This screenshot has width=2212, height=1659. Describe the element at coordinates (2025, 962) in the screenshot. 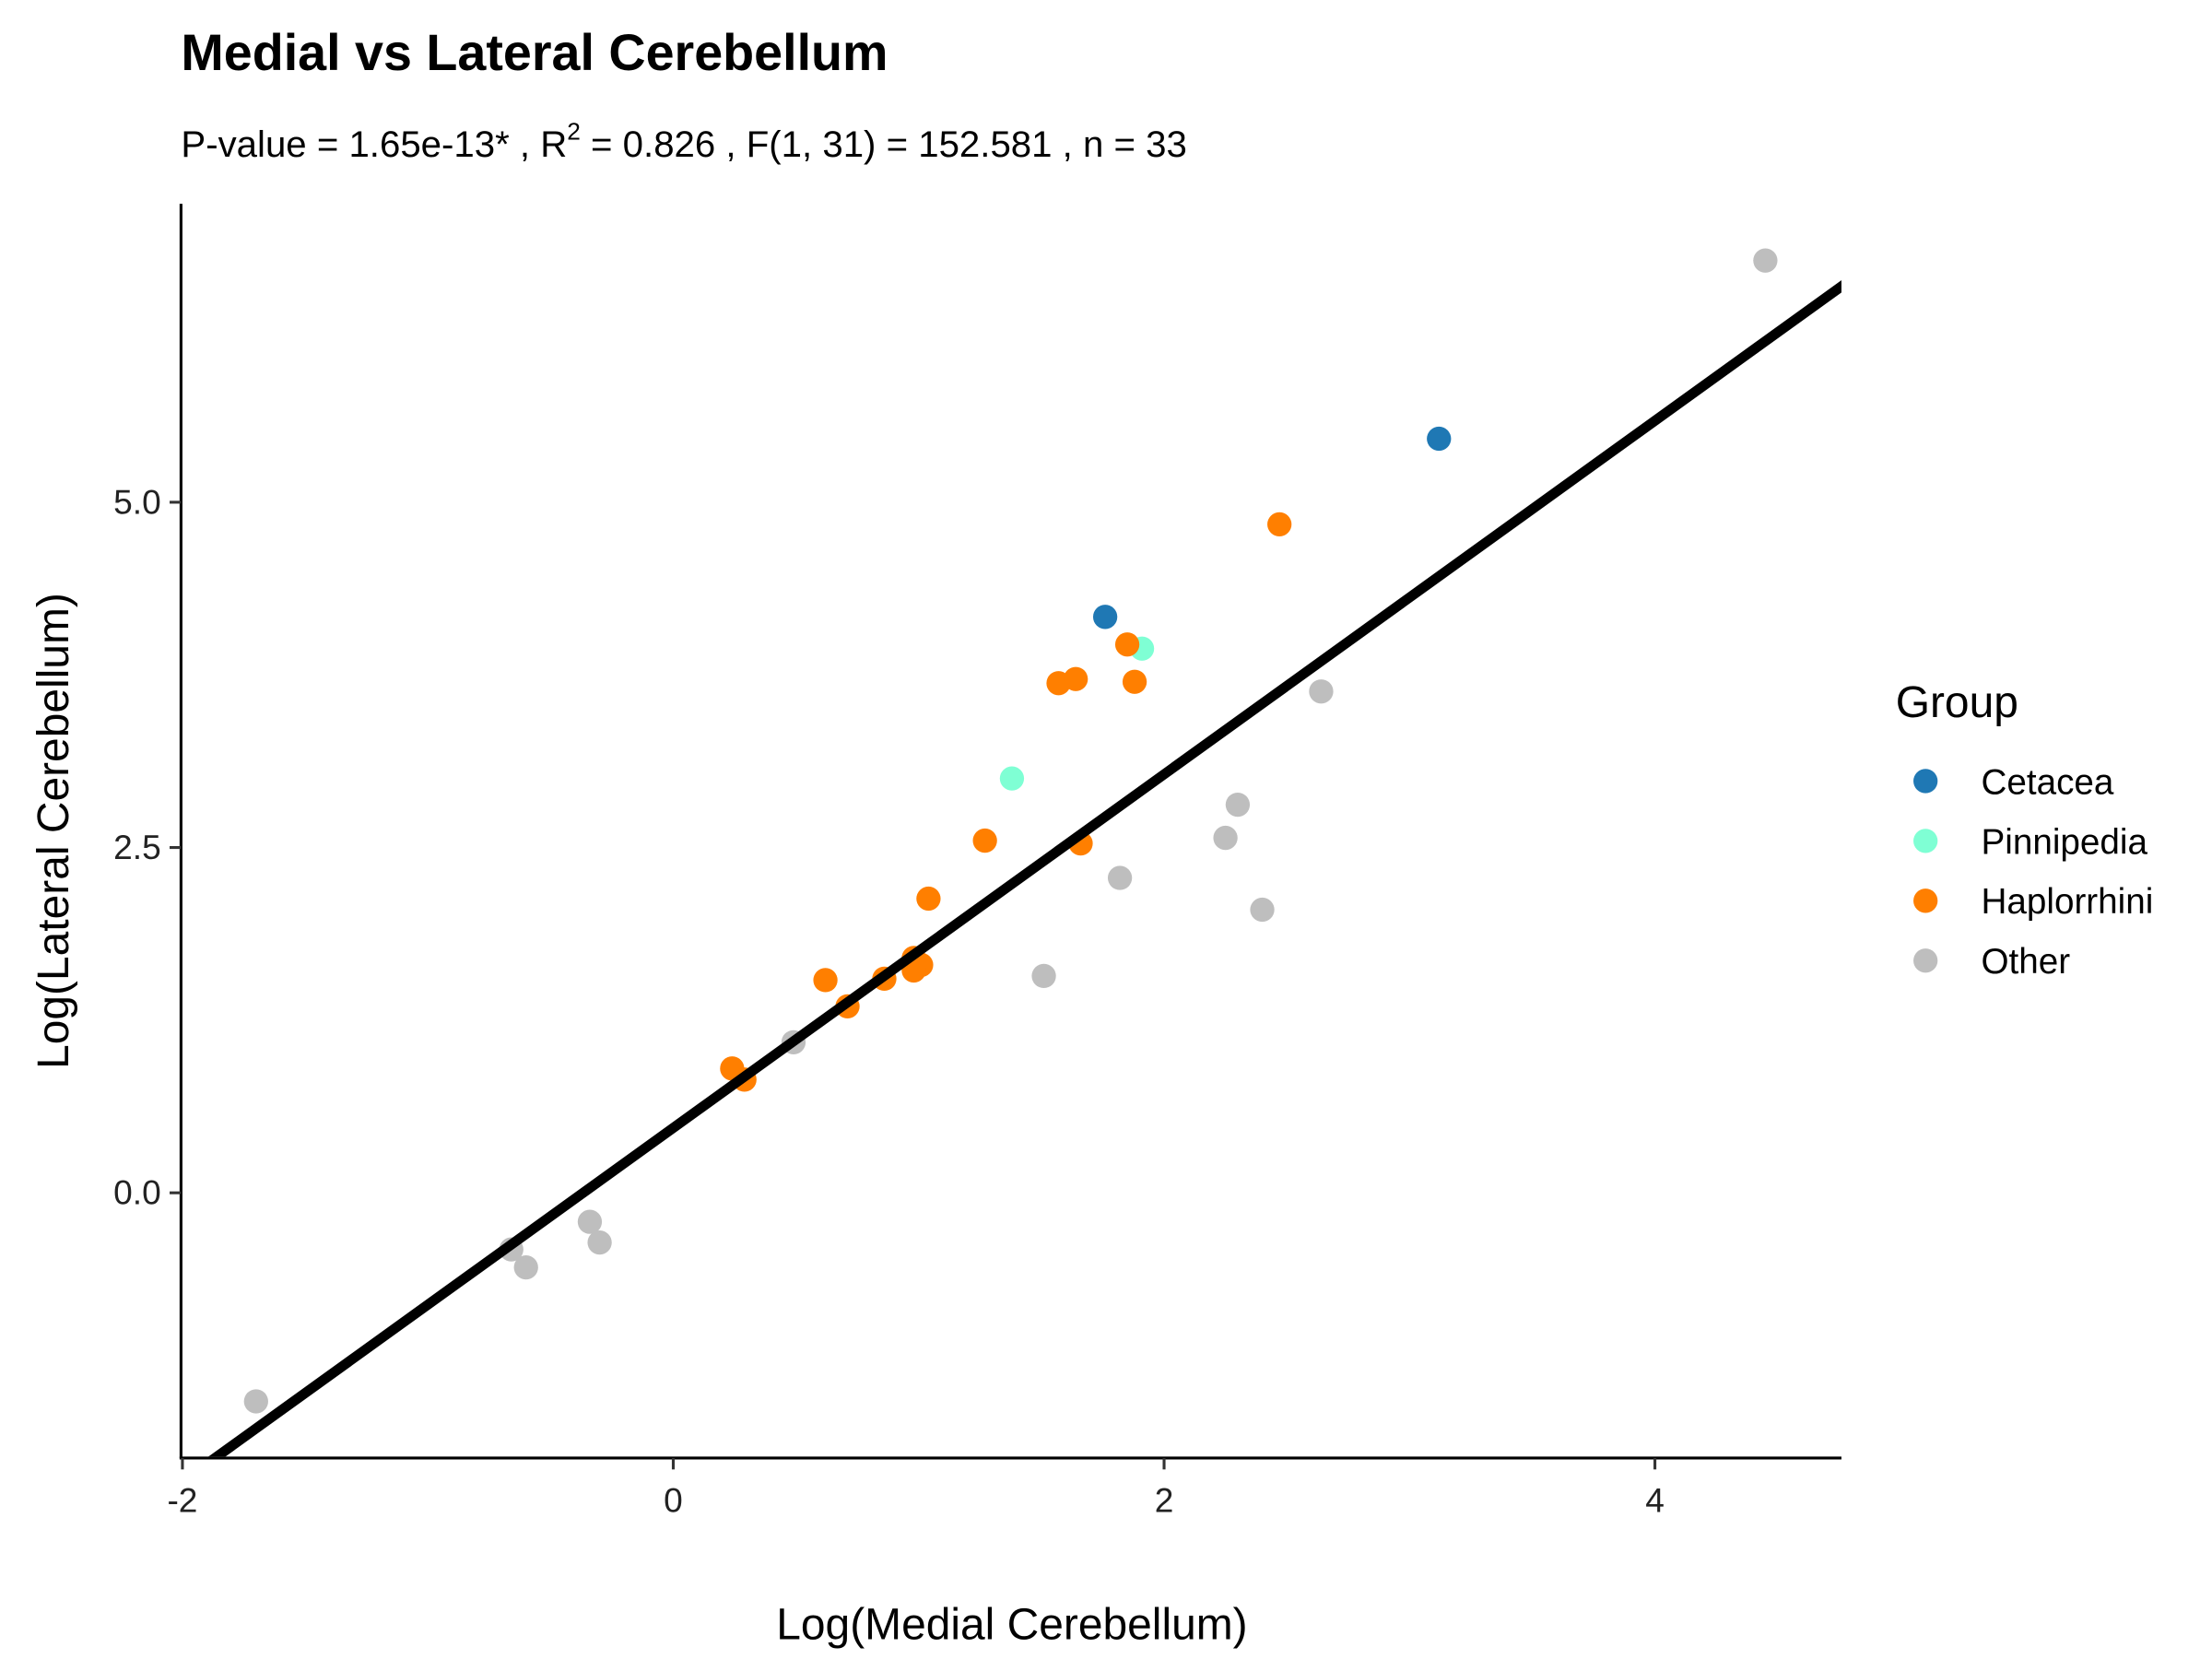

I see `legend-label-other: Other` at that location.